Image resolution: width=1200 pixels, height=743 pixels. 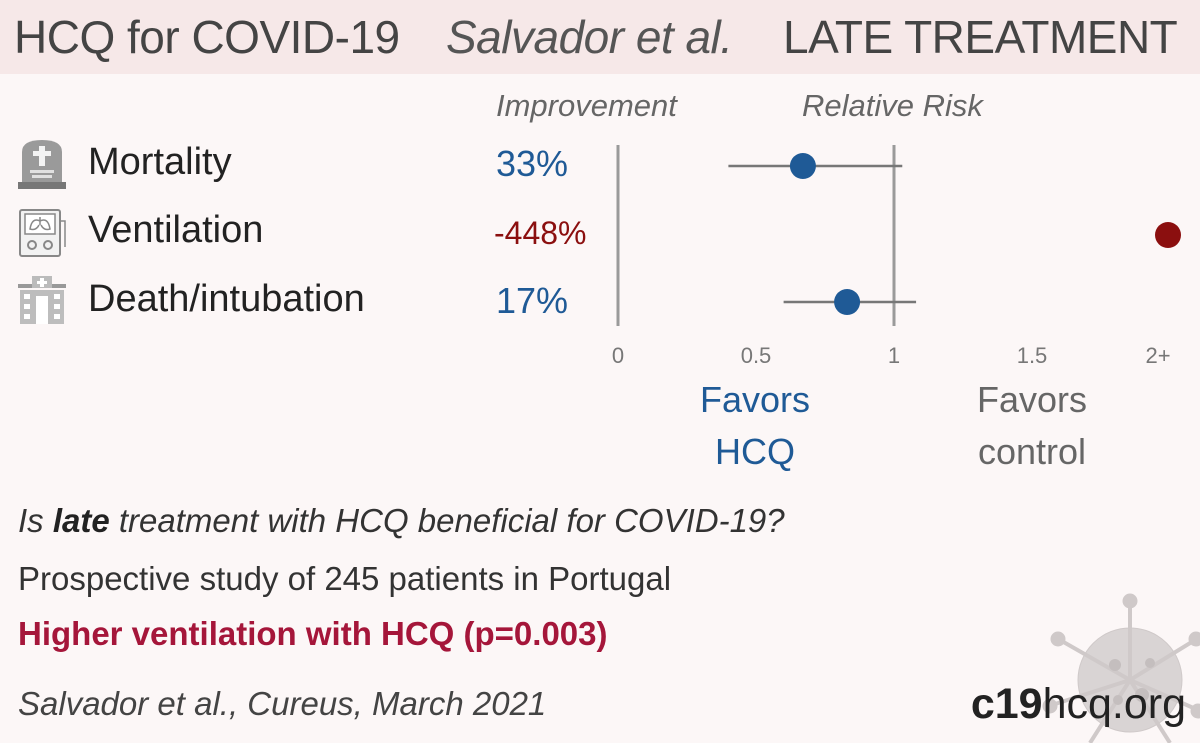 What do you see at coordinates (1032, 451) in the screenshot?
I see `favors-control-line2: control` at bounding box center [1032, 451].